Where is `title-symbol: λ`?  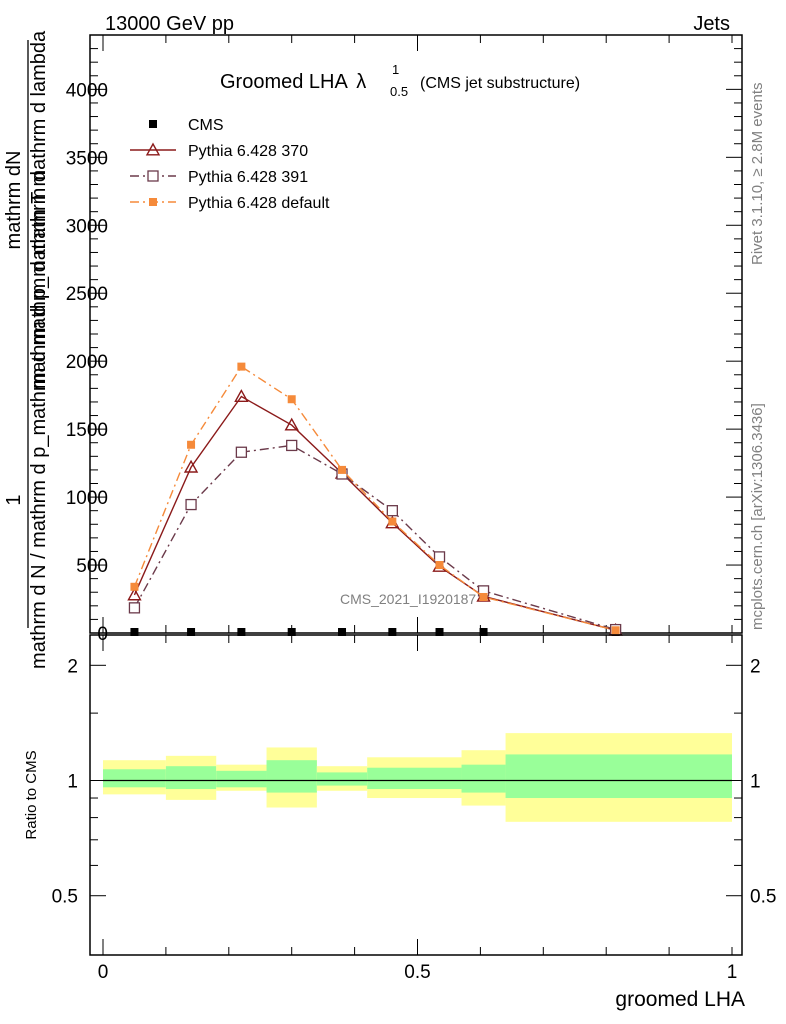
title-symbol: λ is located at coordinates (361, 82).